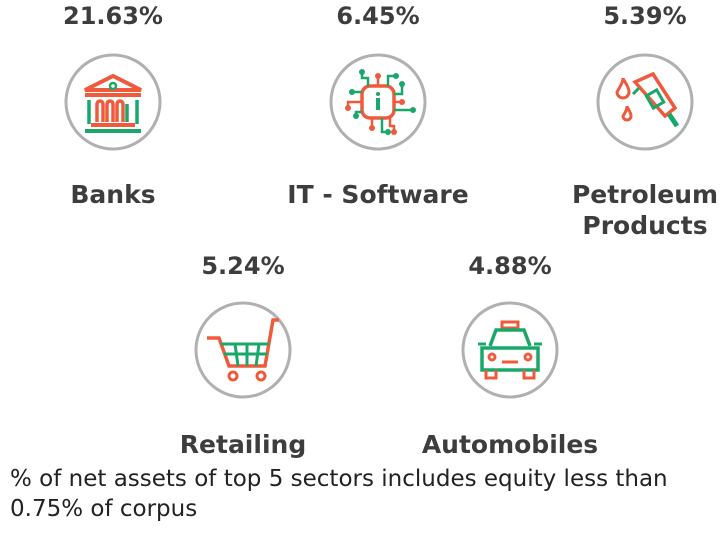  I want to click on circuit-chip-icon, so click(378, 102).